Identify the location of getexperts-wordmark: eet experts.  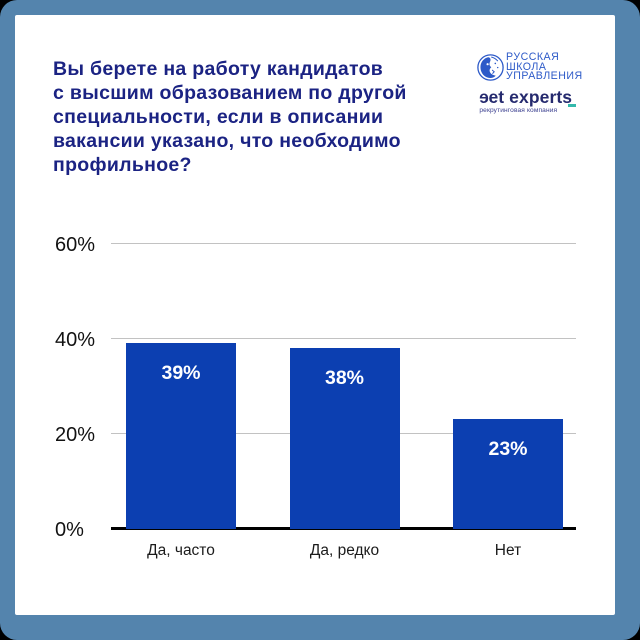
(525, 96).